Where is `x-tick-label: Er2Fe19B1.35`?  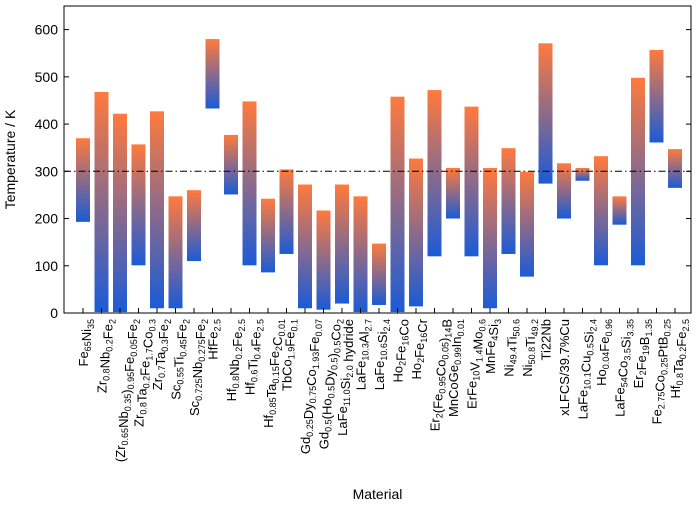
x-tick-label: Er2Fe19B1.35 is located at coordinates (642, 353).